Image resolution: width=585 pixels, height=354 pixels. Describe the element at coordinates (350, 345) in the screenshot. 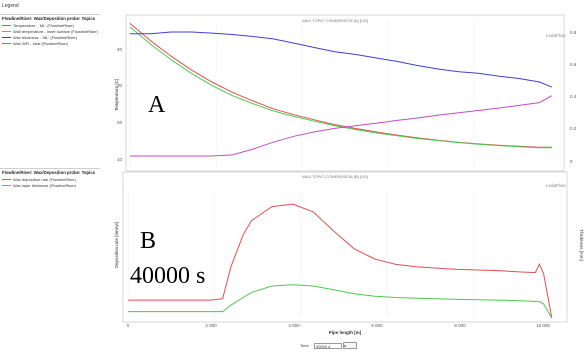

I see `time-unit-select: s` at that location.